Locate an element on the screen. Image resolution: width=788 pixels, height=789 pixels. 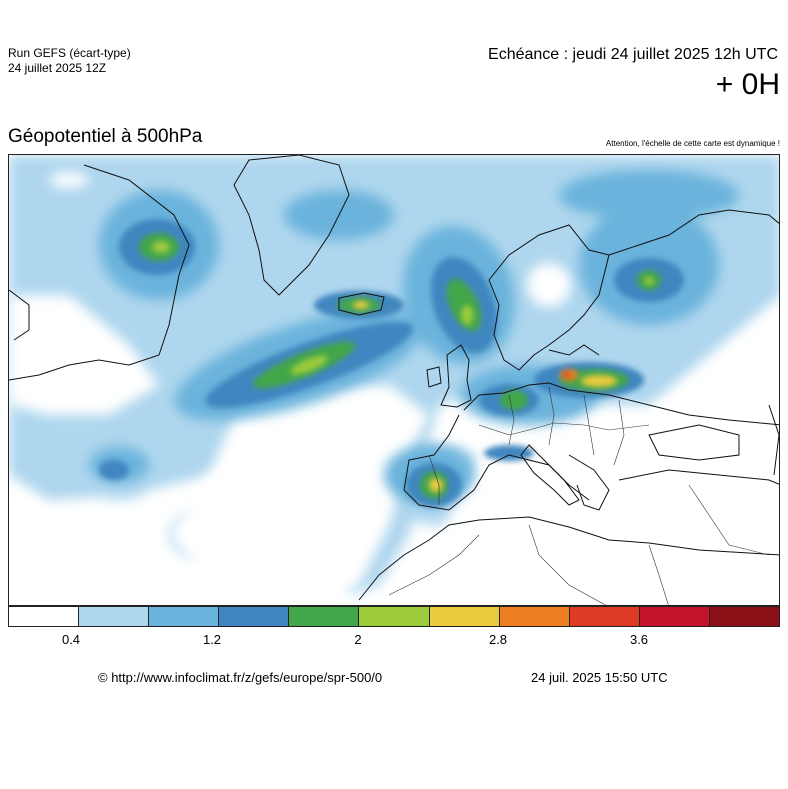
run-date: 24 juillet 2025 12Z is located at coordinates (57, 68).